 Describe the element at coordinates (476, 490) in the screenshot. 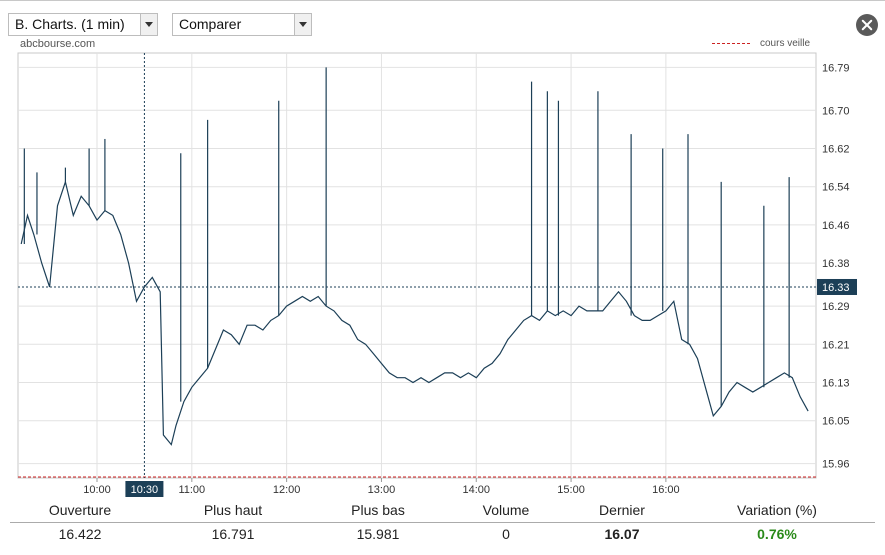

I see `x-tick-label: 14:00` at that location.